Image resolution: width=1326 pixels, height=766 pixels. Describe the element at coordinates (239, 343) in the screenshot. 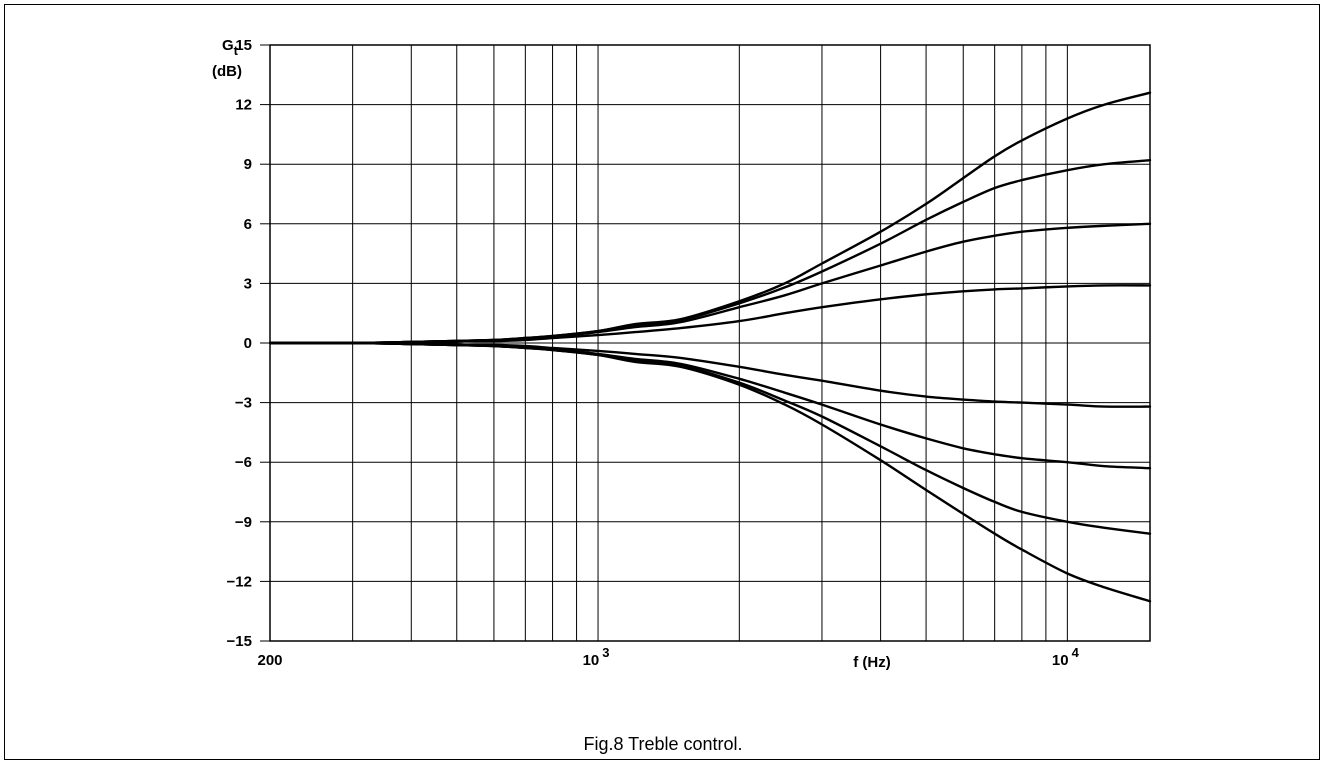

I see `y-tick-labels: 15 12 9 6 3 0 −3 −6 −9 −12 −15` at that location.